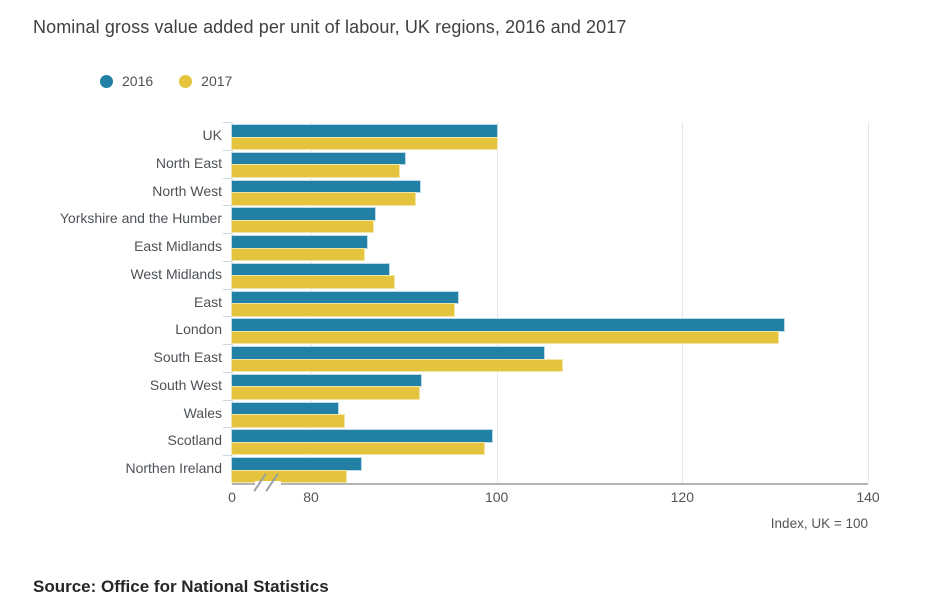  Describe the element at coordinates (188, 162) in the screenshot. I see `category-label: North East` at that location.